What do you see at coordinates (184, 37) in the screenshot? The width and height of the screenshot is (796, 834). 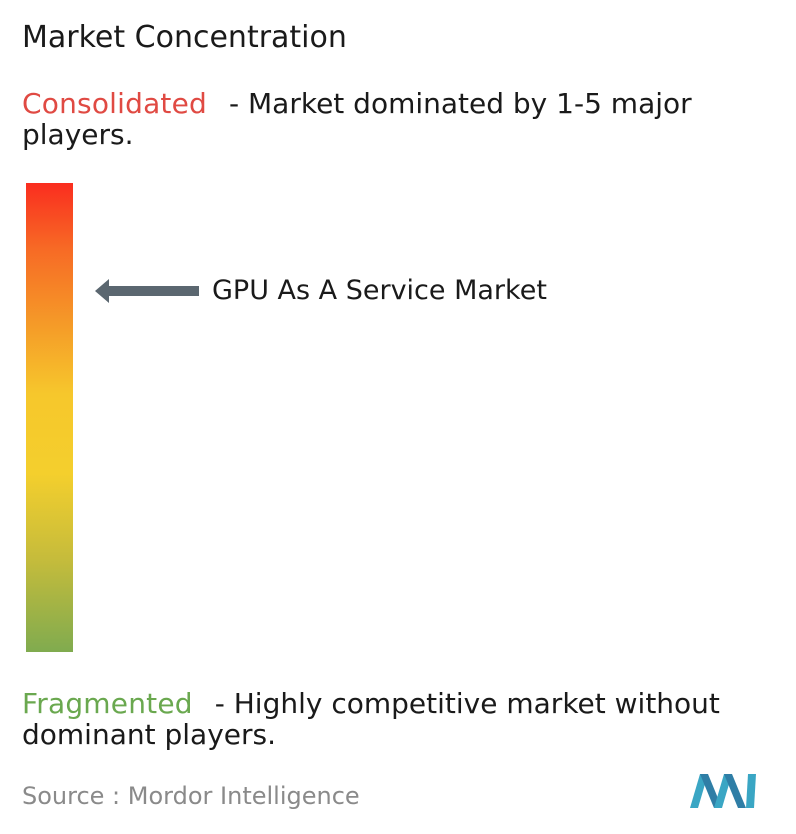 I see `chart-title: Market Concentration` at bounding box center [184, 37].